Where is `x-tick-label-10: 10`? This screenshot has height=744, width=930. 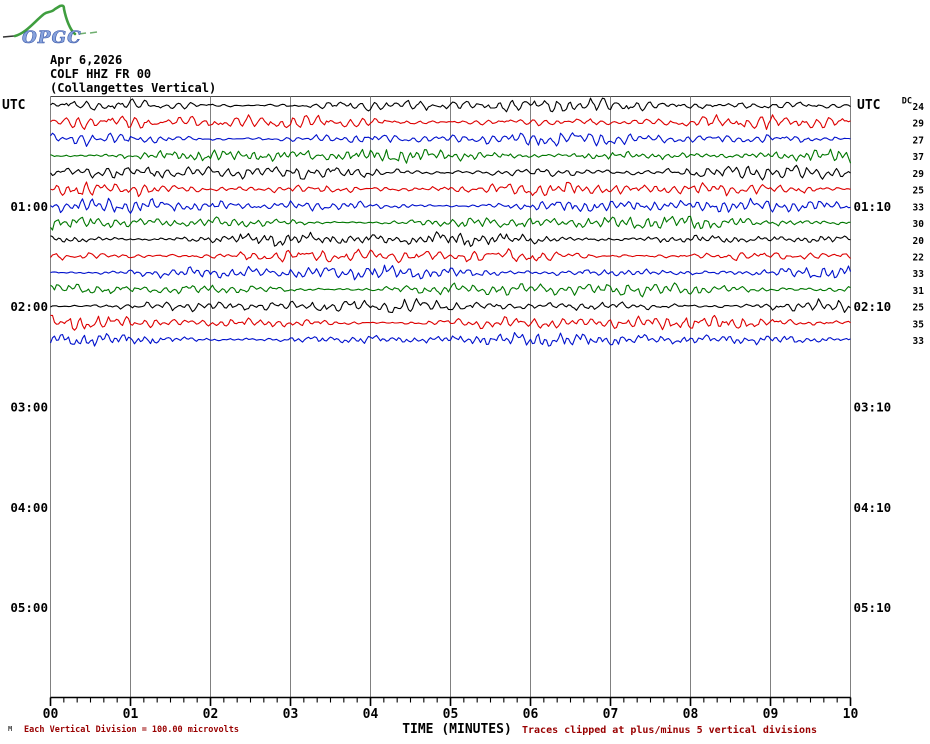 x-tick-label-10: 10 is located at coordinates (851, 714).